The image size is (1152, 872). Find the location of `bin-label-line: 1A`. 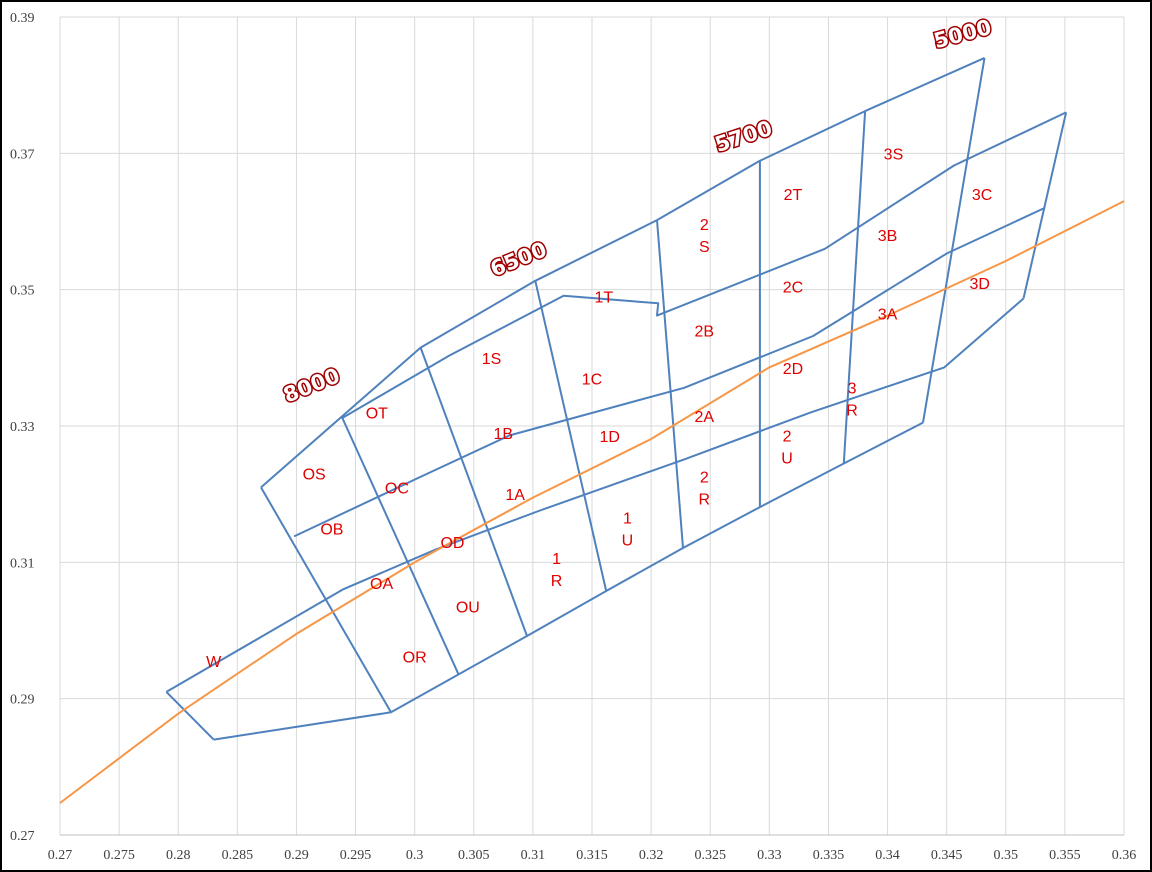

bin-label-line: 1A is located at coordinates (515, 495).